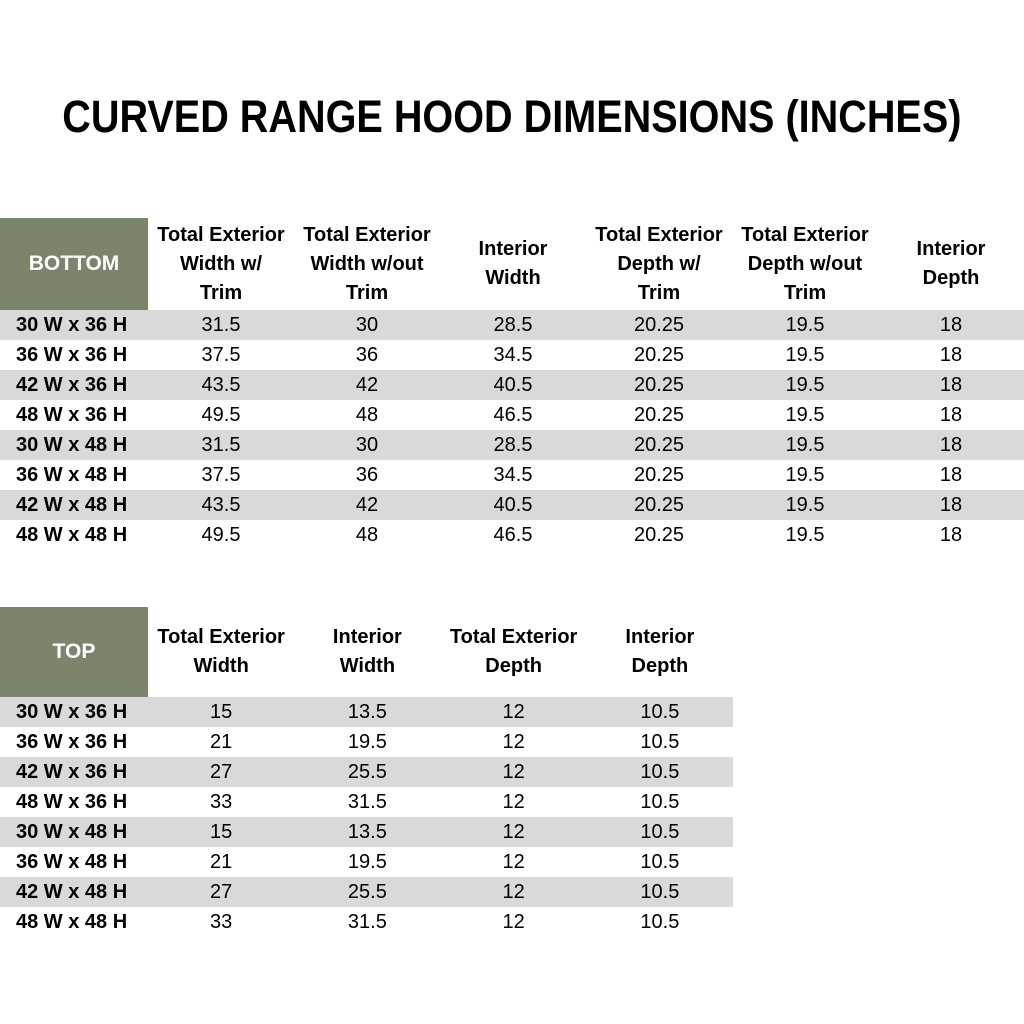  I want to click on table-row: 42 W x 48 H 43.5 42 40.5 20.25 19.5 18, so click(512, 505).